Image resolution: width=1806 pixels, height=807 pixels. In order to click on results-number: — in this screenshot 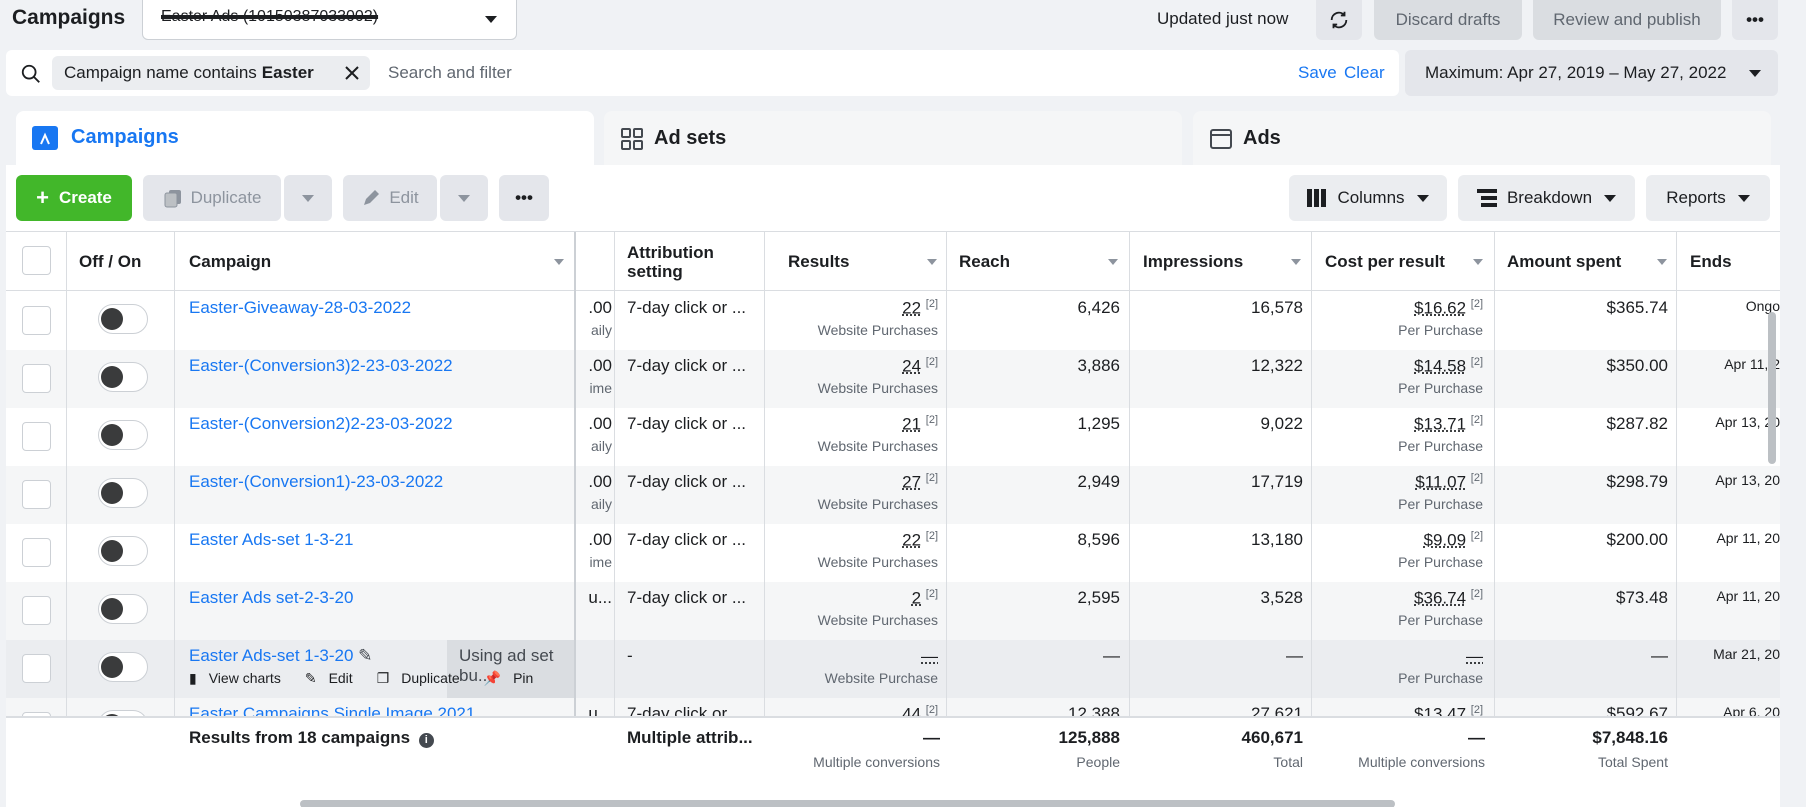, I will do `click(929, 656)`.